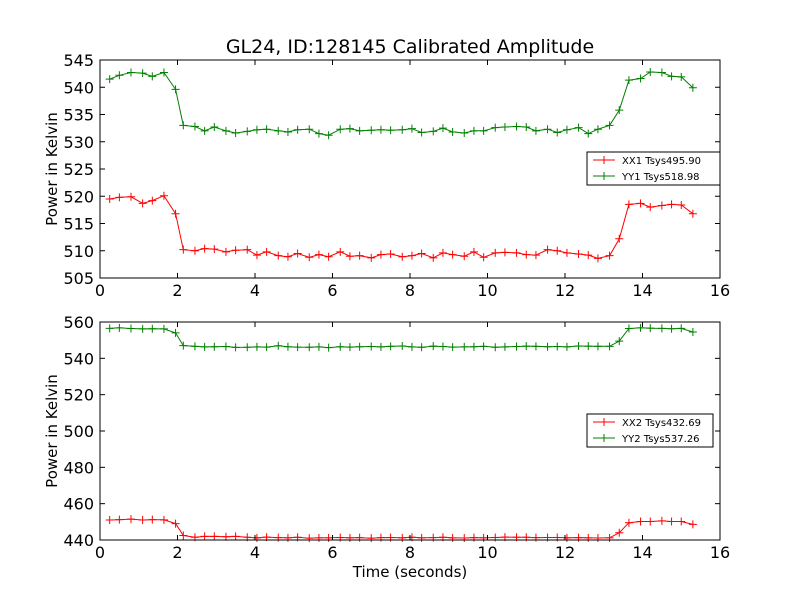 The width and height of the screenshot is (800, 600). What do you see at coordinates (78, 169) in the screenshot?
I see `y-tick-label: 525` at bounding box center [78, 169].